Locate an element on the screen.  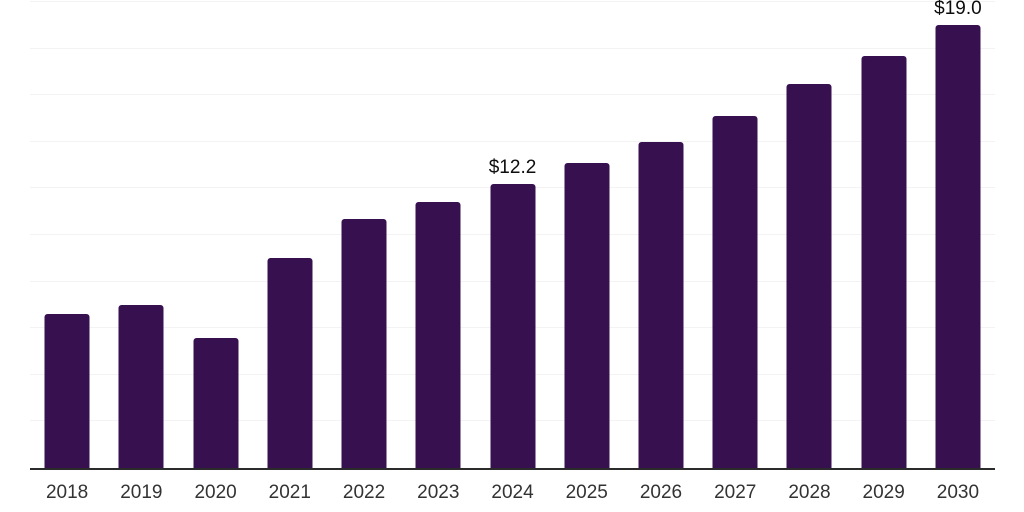
bar-2028 is located at coordinates (809, 275).